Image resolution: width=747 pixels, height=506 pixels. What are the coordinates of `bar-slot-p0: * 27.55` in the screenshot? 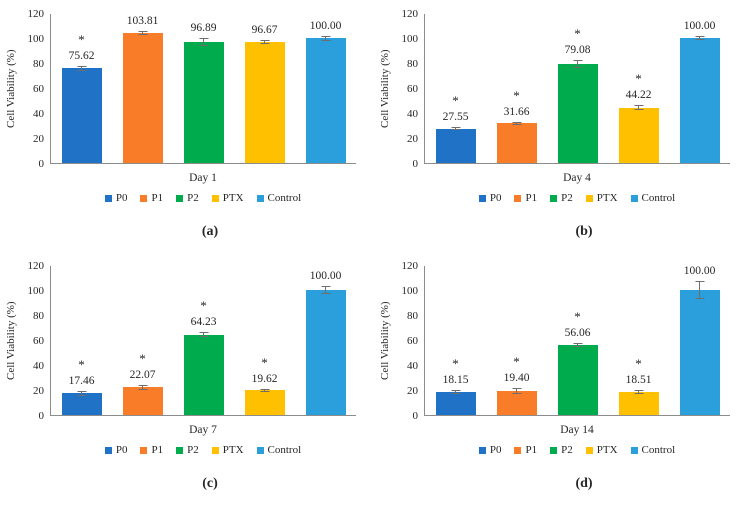 It's located at (455, 88).